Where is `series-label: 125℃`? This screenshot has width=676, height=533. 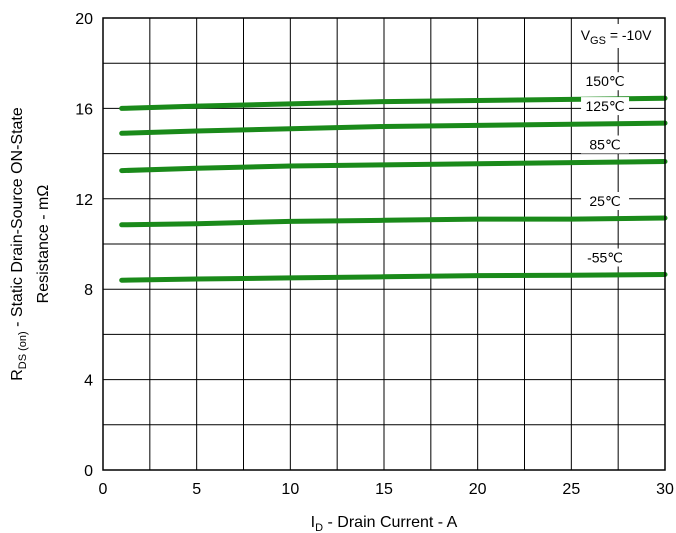
series-label: 125℃ is located at coordinates (605, 106).